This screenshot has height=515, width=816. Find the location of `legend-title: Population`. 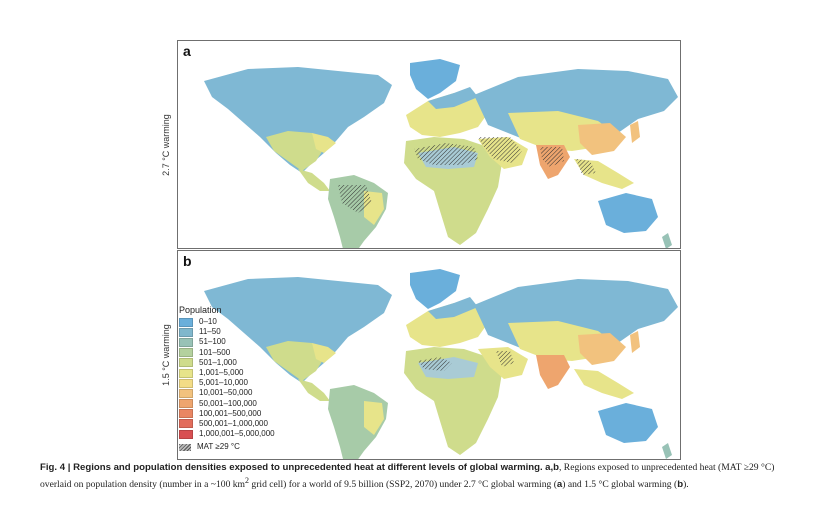

legend-title: Population is located at coordinates (200, 310).